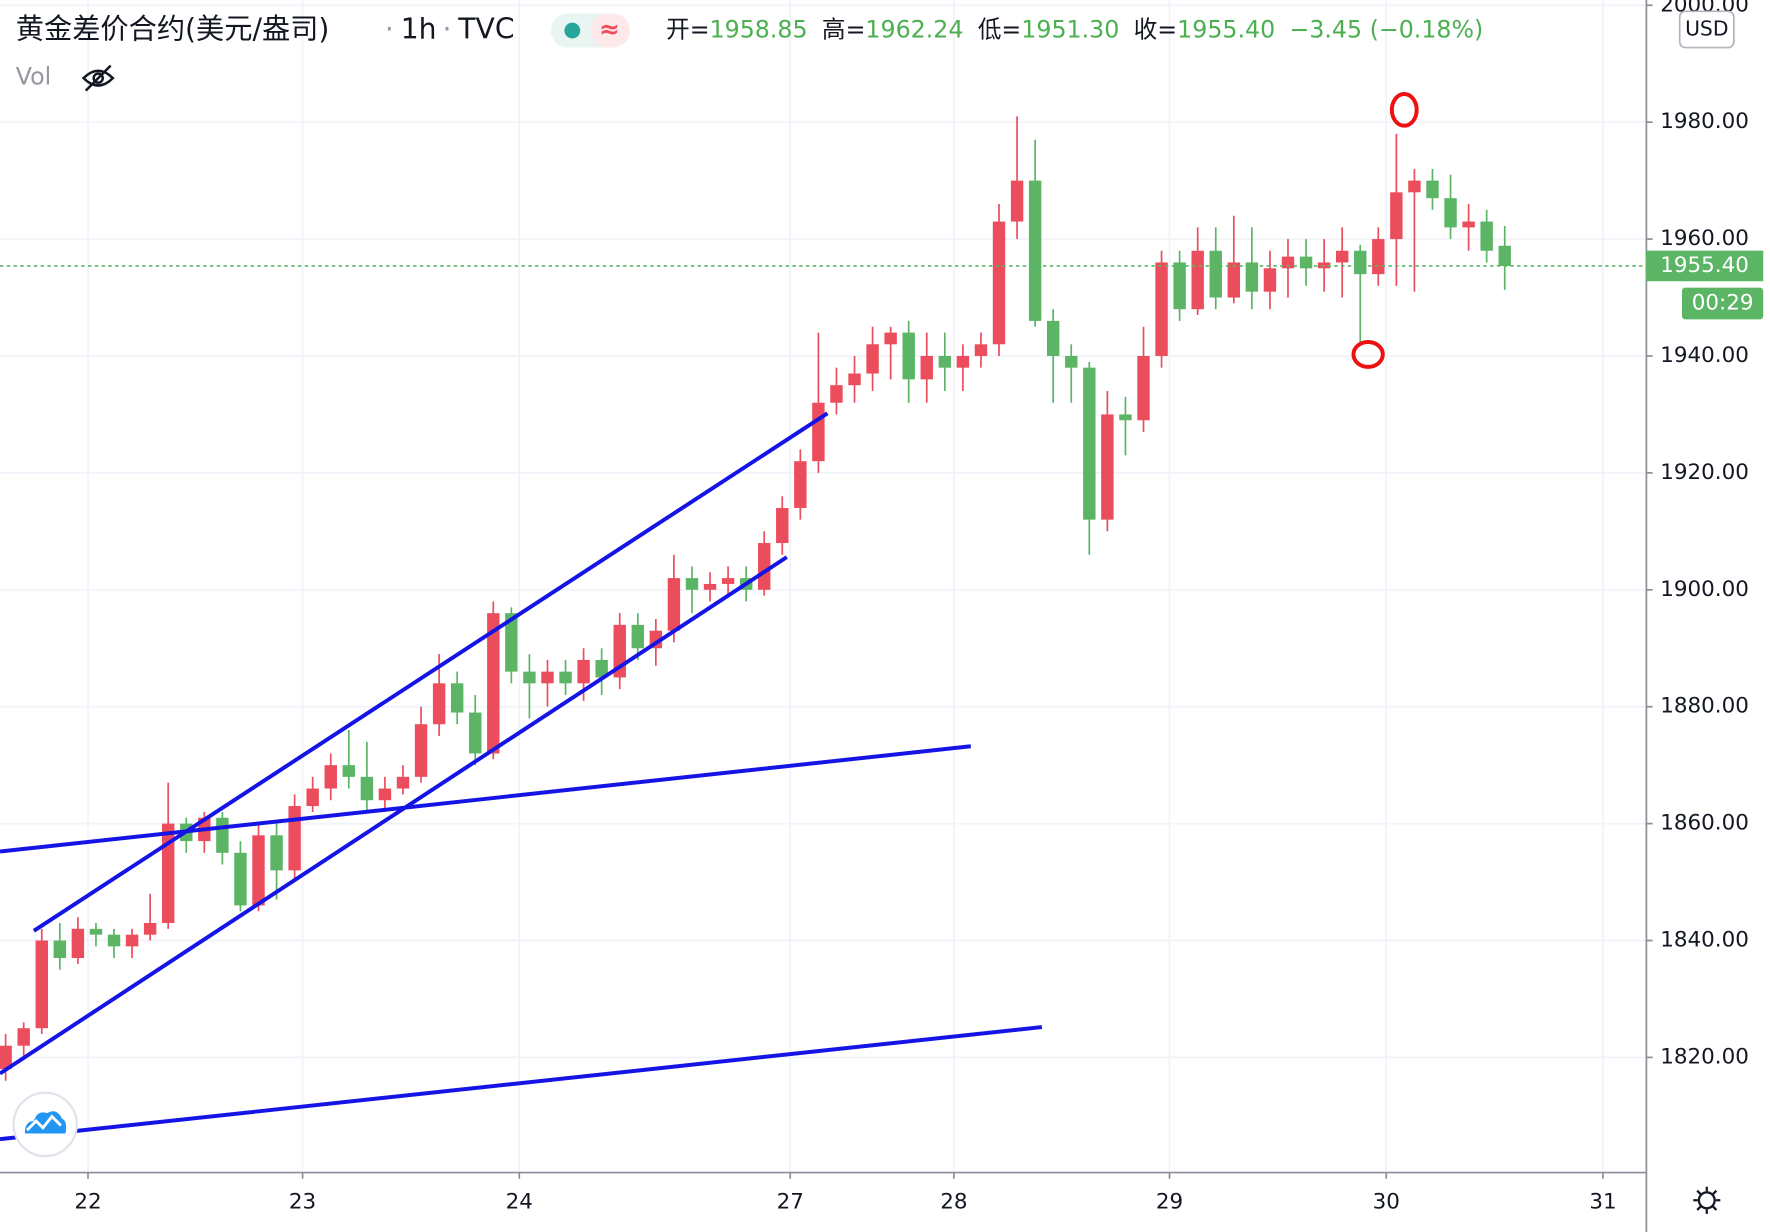 The height and width of the screenshot is (1232, 1770). Describe the element at coordinates (844, 29) in the screenshot. I see `high-label: 高=` at that location.